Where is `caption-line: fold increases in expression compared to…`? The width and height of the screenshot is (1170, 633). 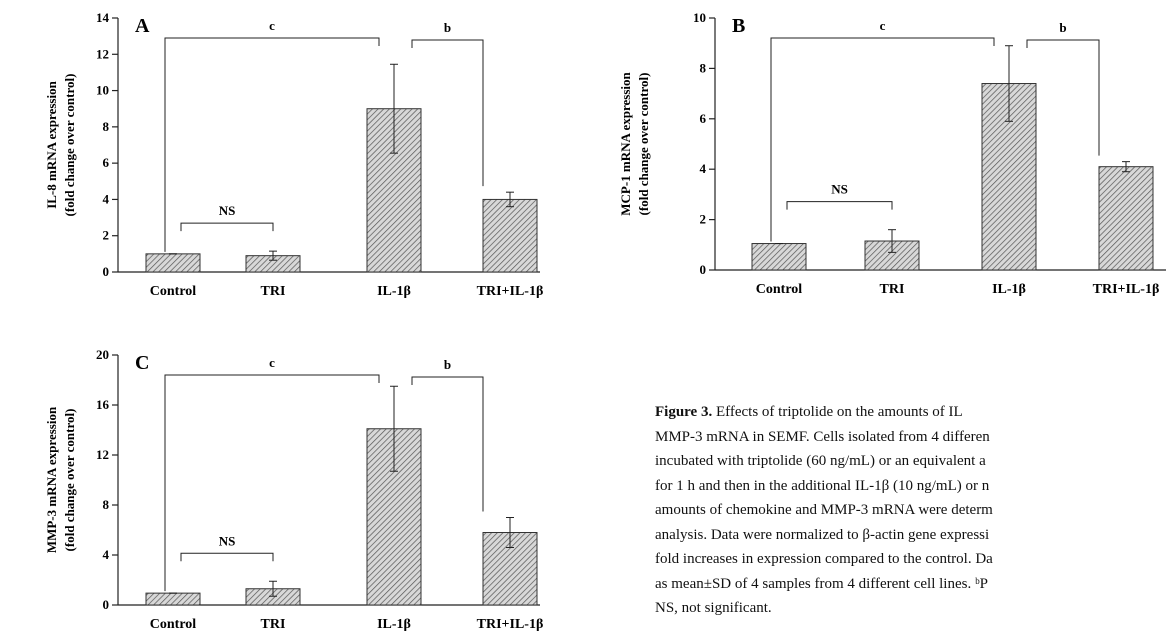
caption-line: fold increases in expression compared to… is located at coordinates (824, 559).